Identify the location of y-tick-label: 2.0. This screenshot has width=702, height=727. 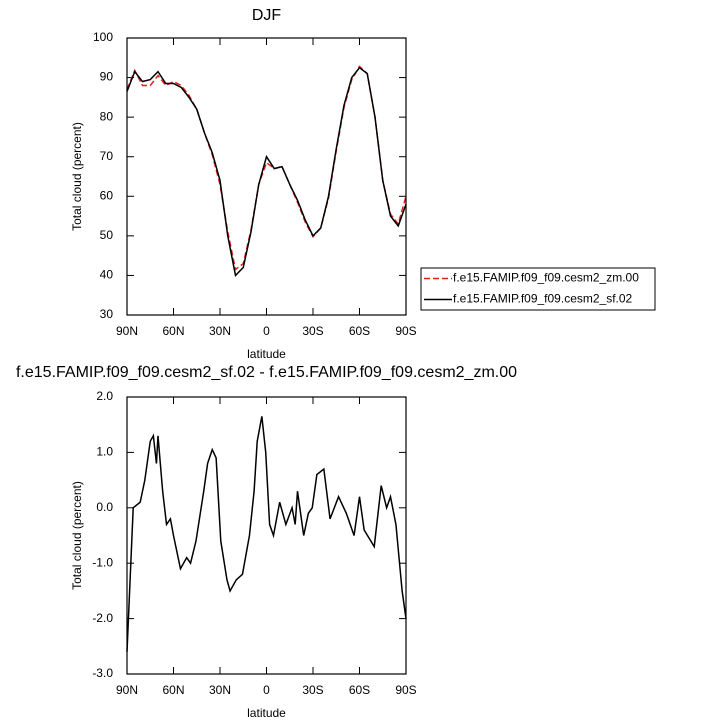
(104, 396).